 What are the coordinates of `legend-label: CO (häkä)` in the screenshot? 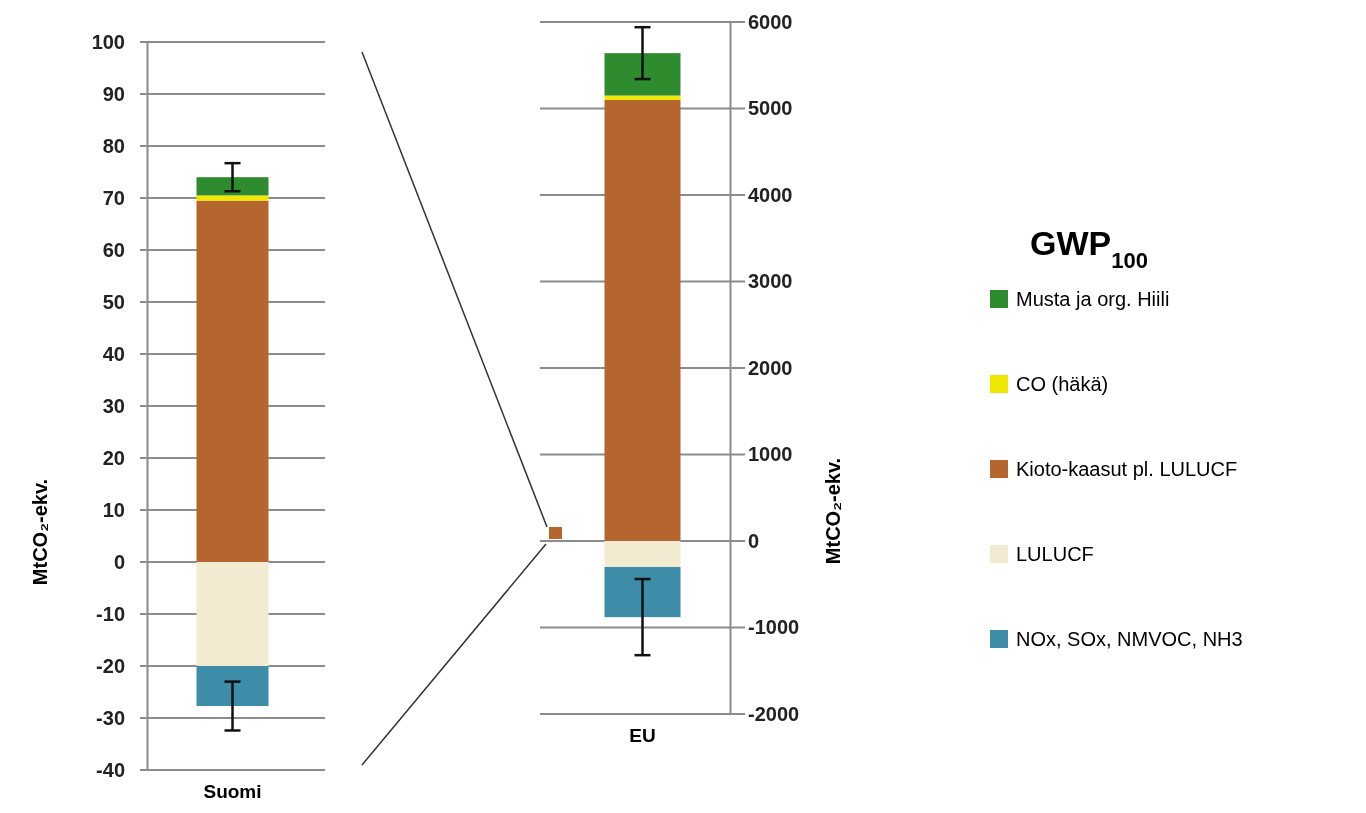 It's located at (1062, 384).